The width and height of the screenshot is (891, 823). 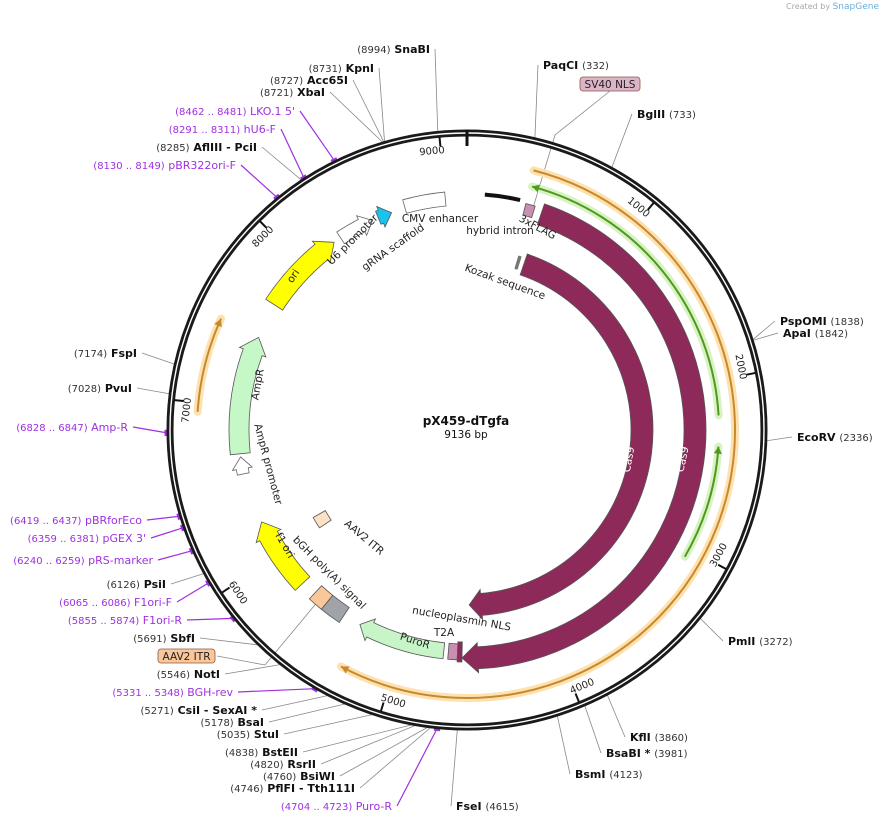 What do you see at coordinates (188, 674) in the screenshot?
I see `enzyme-site-label: (5546) NotI` at bounding box center [188, 674].